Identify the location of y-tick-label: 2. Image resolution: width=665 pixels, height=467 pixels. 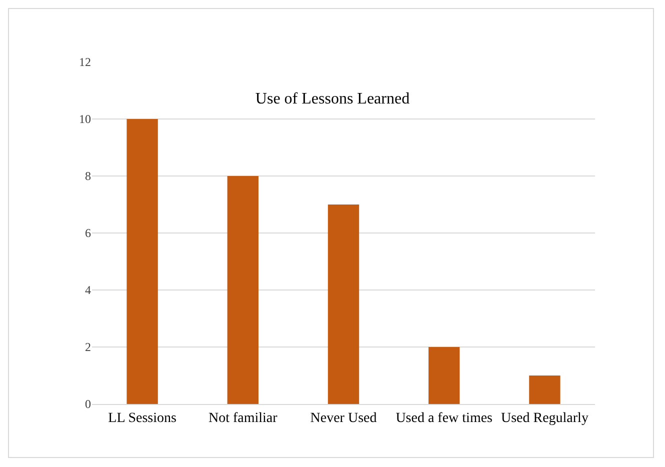
(88, 347).